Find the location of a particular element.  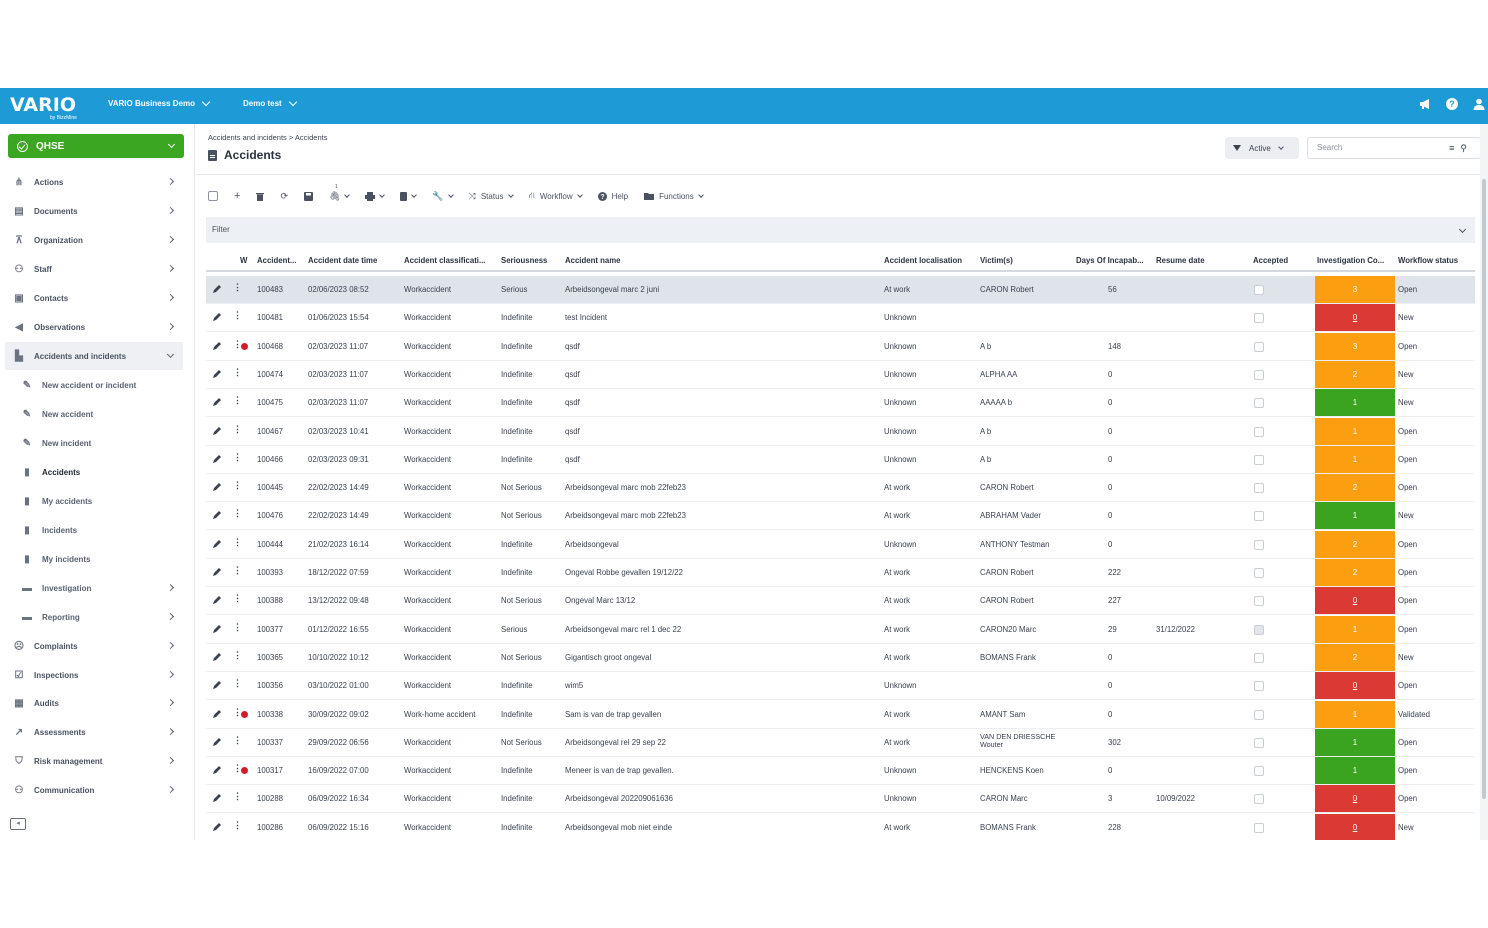

functions-button: Functions is located at coordinates (674, 196).